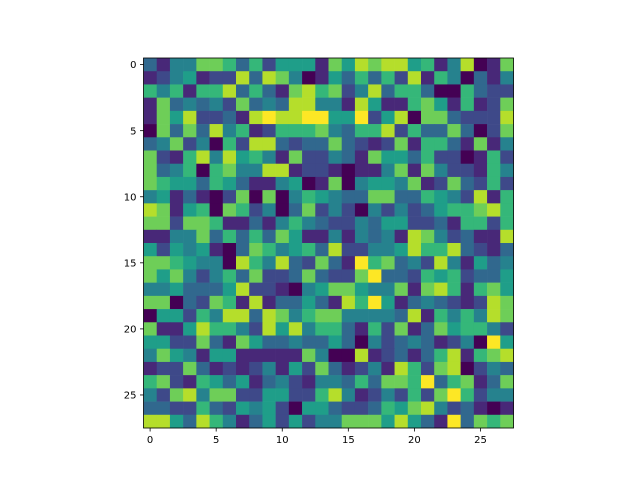 Image resolution: width=640 pixels, height=484 pixels. Describe the element at coordinates (414, 440) in the screenshot. I see `x-tick-label: 20` at that location.